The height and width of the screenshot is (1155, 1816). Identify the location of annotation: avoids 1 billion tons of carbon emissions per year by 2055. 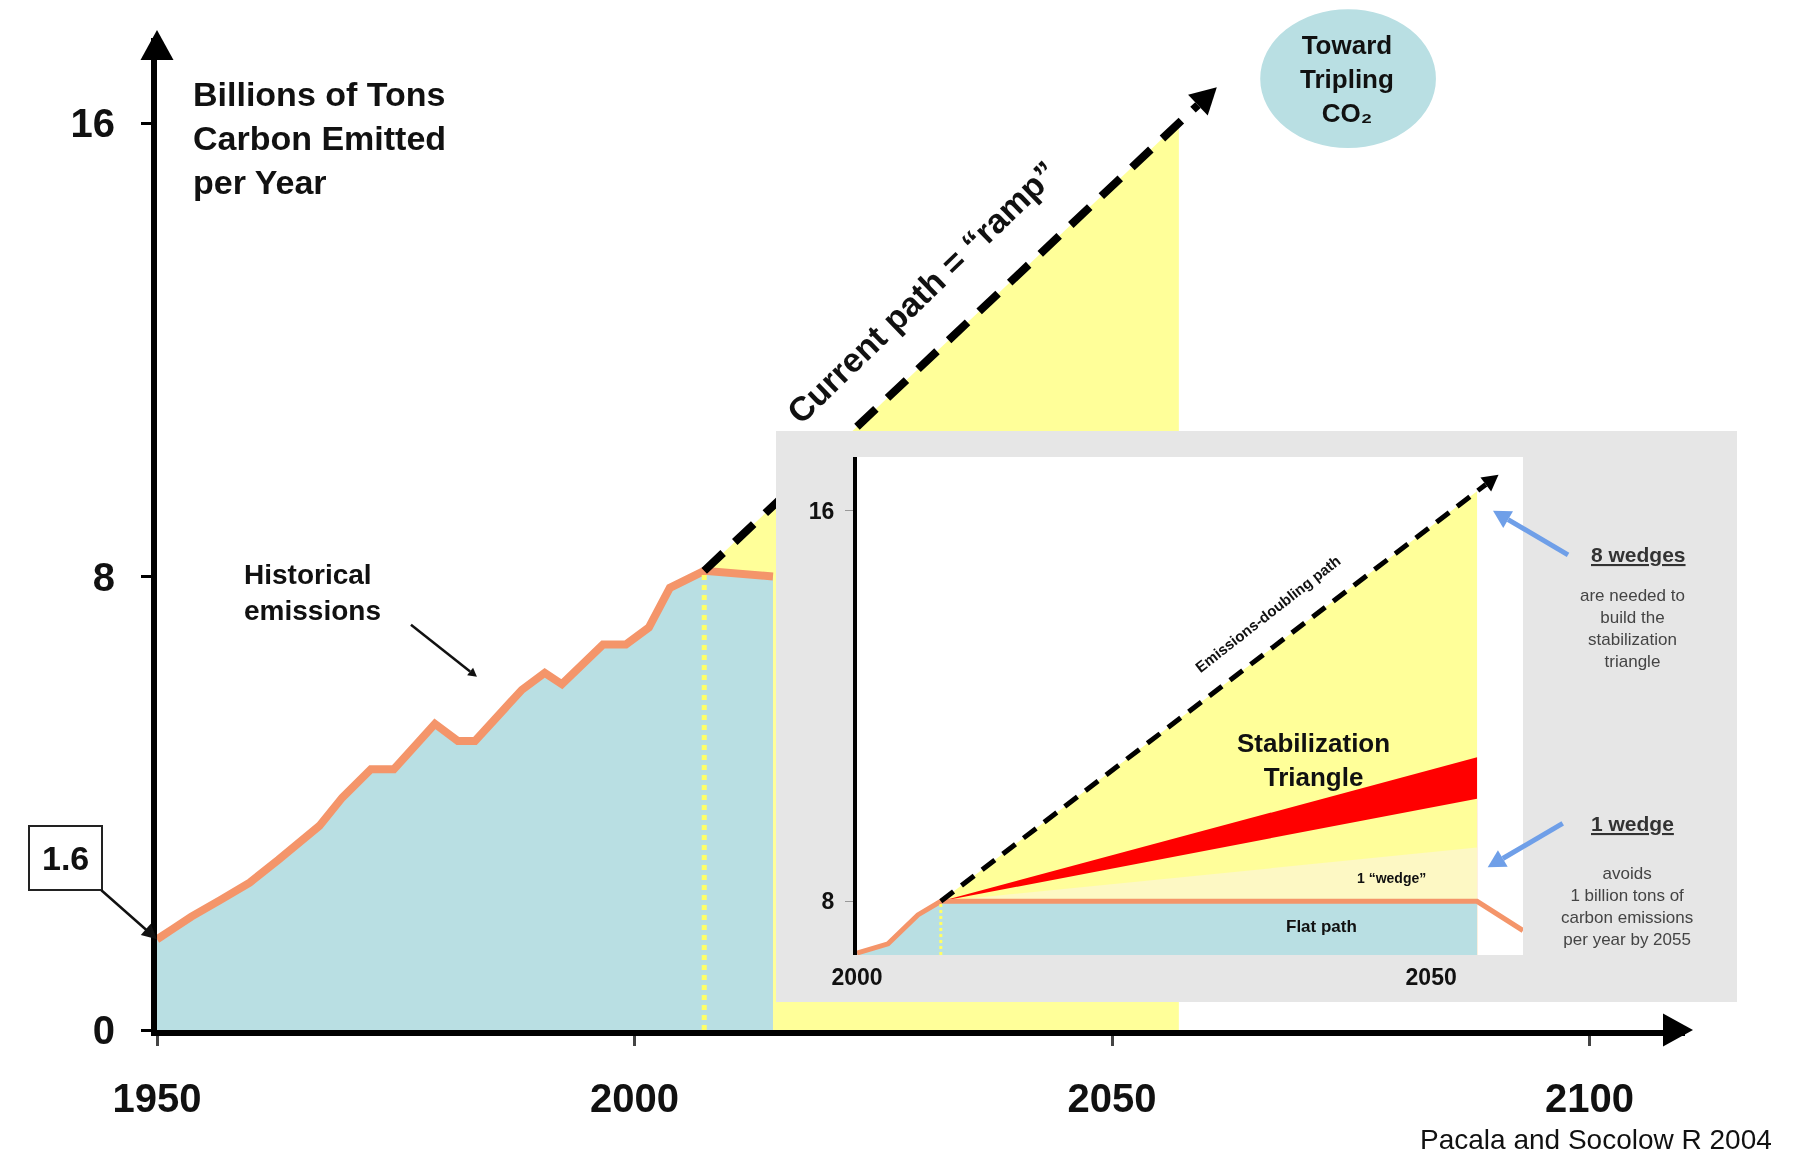
(1627, 907).